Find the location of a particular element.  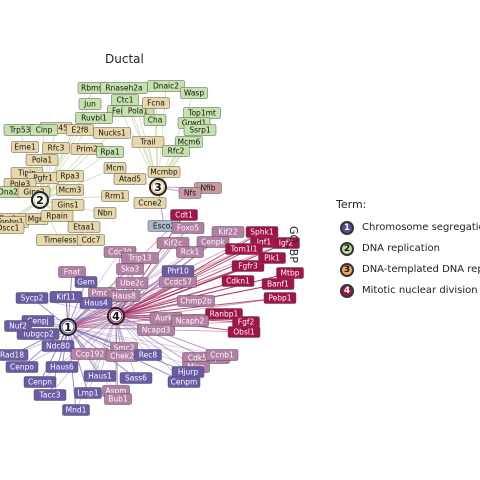

gene-node-label: Chek2 is located at coordinates (122, 356).